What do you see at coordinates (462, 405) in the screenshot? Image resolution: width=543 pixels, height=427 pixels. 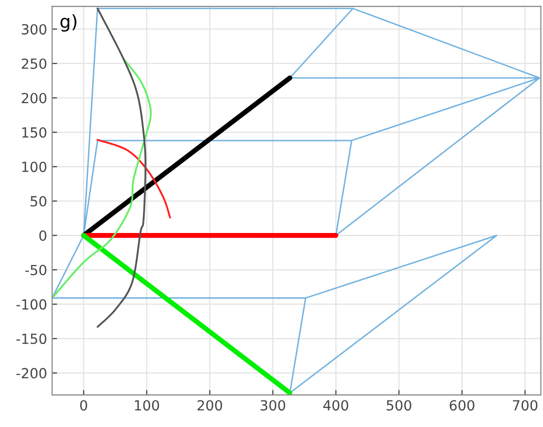 I see `x-tick-label: 600` at bounding box center [462, 405].